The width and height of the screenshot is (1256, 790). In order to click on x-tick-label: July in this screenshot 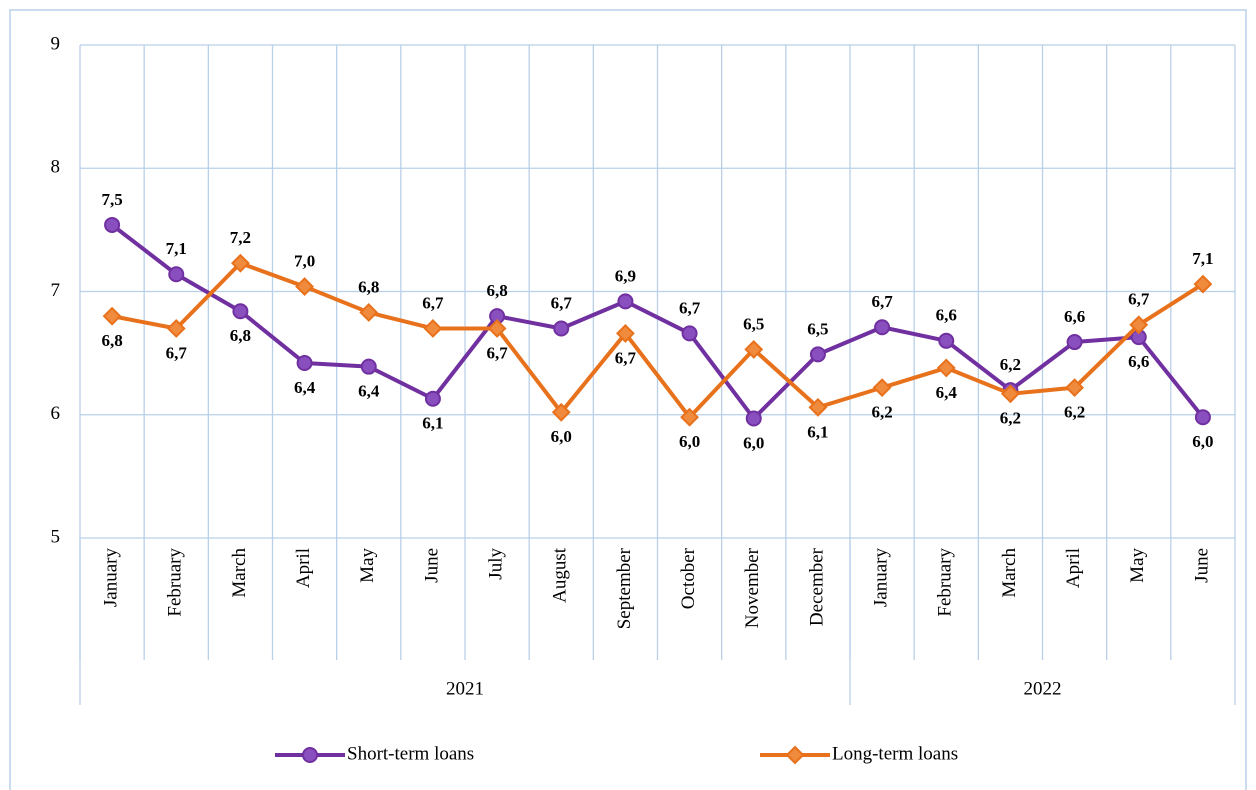, I will do `click(495, 564)`.